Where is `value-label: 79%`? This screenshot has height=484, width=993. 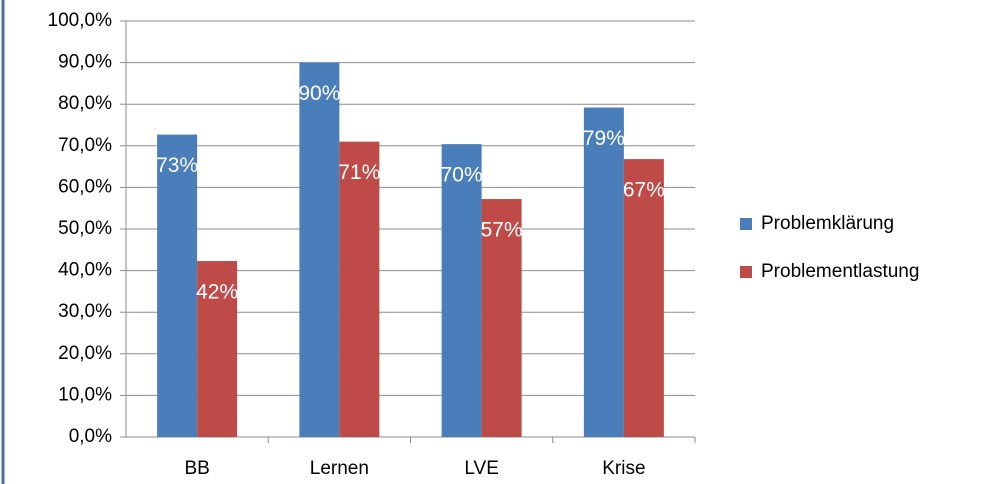 value-label: 79% is located at coordinates (604, 138).